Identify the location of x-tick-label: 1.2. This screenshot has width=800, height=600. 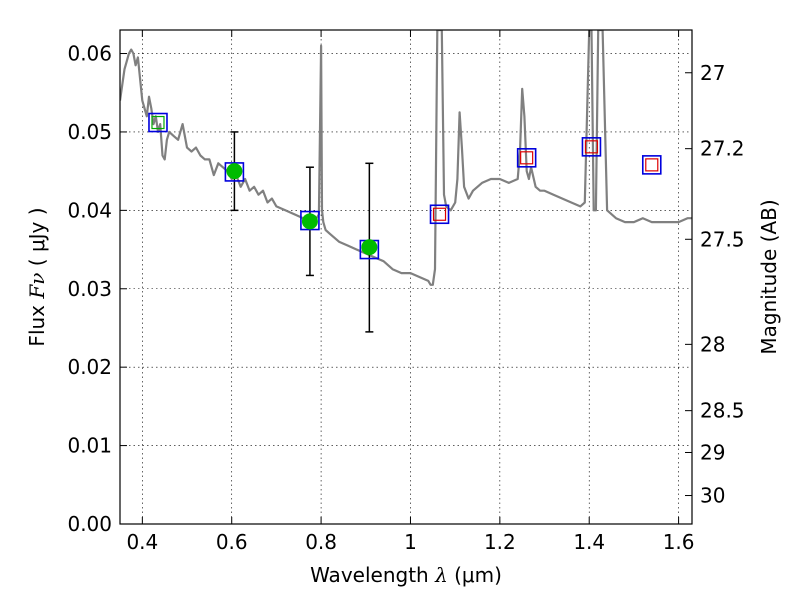
(500, 542).